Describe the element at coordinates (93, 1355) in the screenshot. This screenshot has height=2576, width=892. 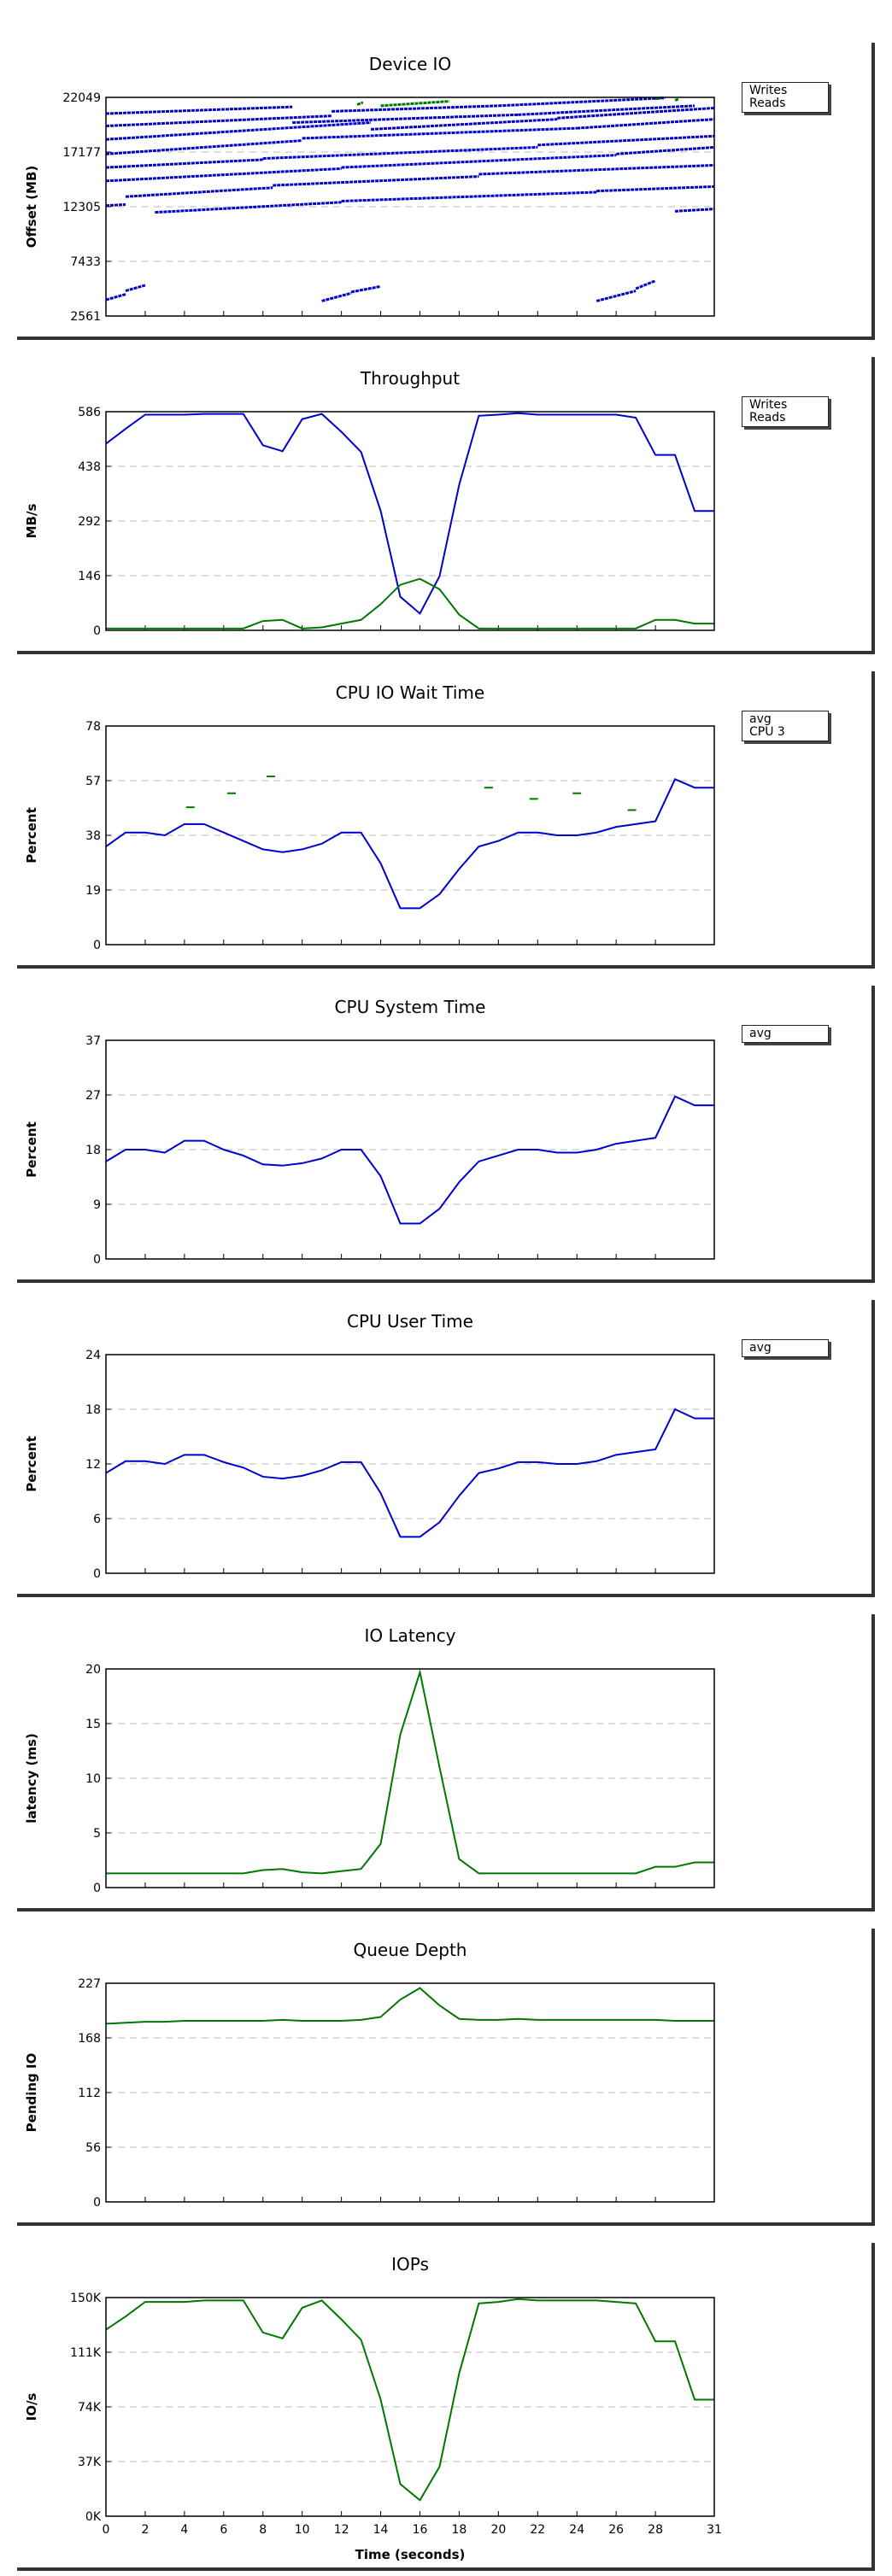
I see `y-tick-label: 24` at that location.